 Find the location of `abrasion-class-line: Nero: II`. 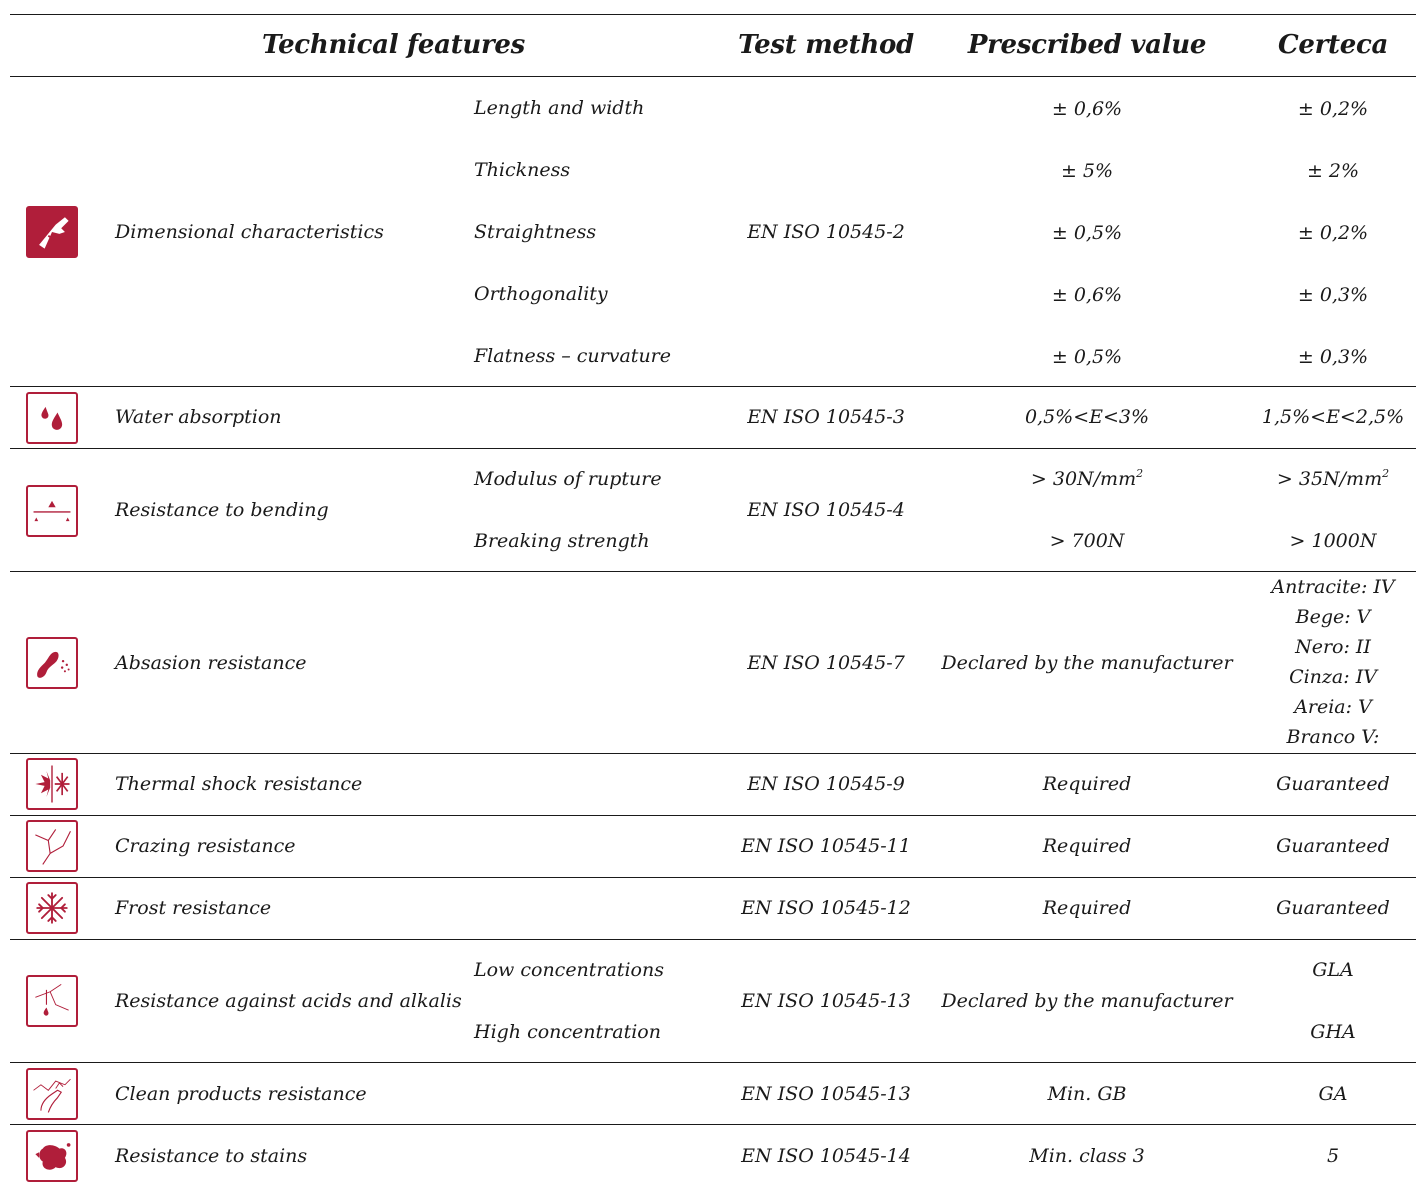

abrasion-class-line: Nero: II is located at coordinates (1333, 647).